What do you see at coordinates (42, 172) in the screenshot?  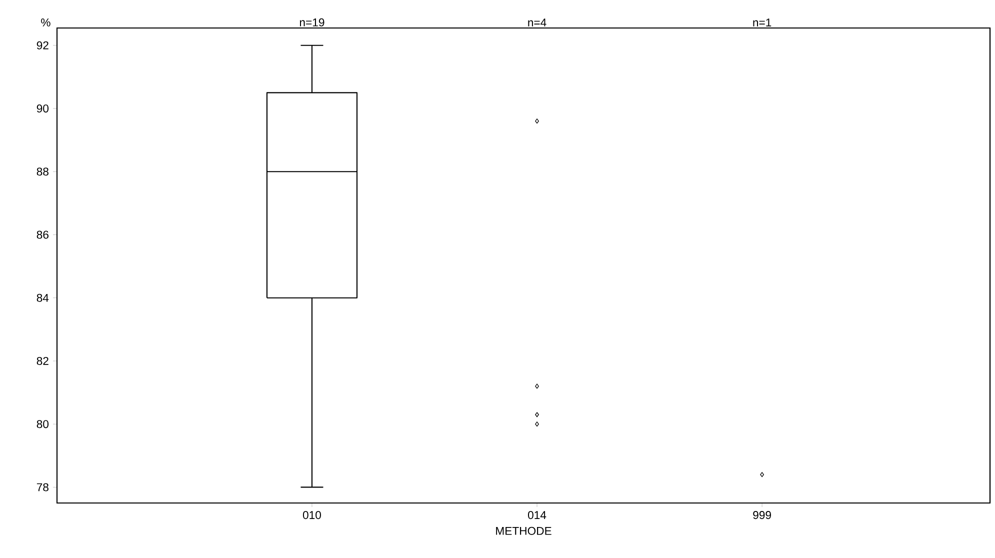 I see `y-tick-label: 88` at bounding box center [42, 172].